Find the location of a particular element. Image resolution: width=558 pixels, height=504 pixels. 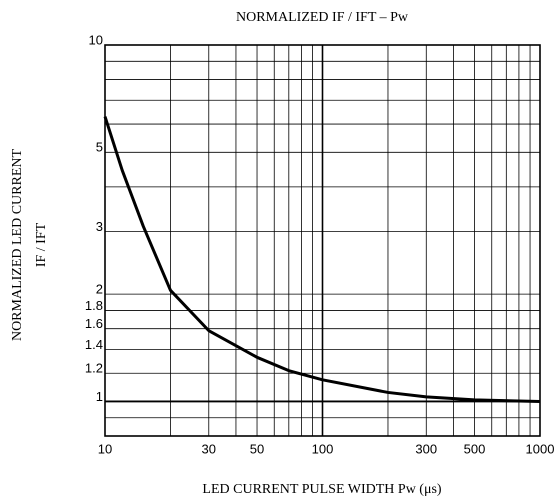

y-tick-label: 2 is located at coordinates (99, 289).